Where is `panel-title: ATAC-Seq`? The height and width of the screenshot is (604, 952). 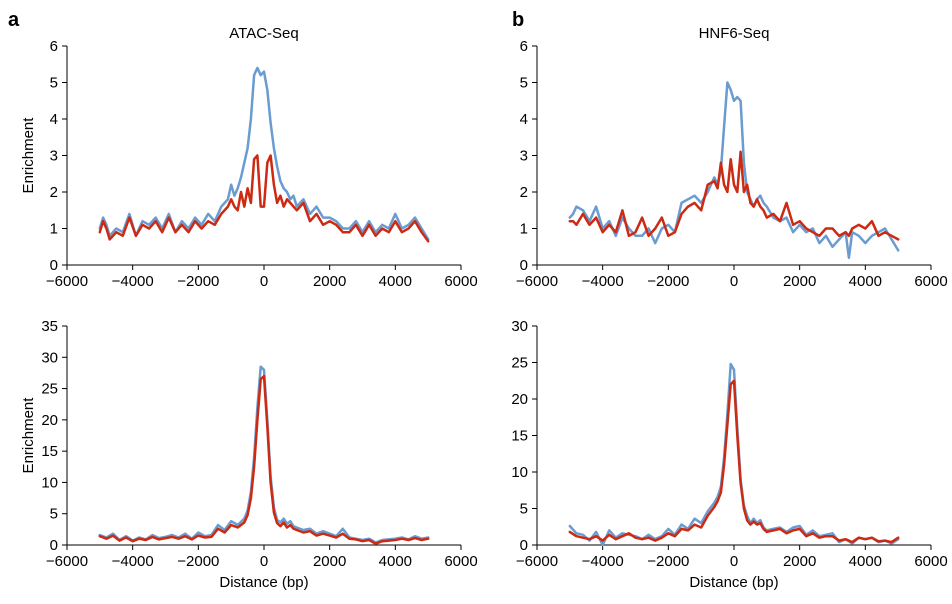
panel-title: ATAC-Seq is located at coordinates (263, 33).